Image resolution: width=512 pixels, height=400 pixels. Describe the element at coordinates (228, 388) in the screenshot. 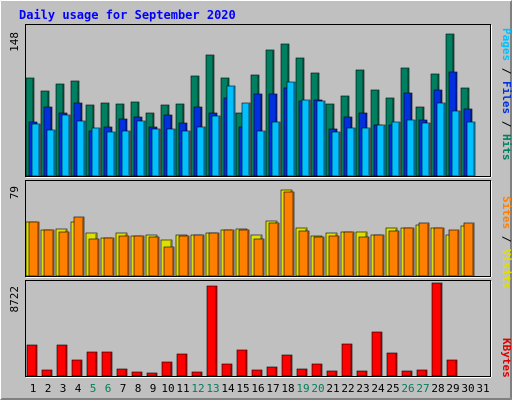

I see `day-label-14: 14` at that location.